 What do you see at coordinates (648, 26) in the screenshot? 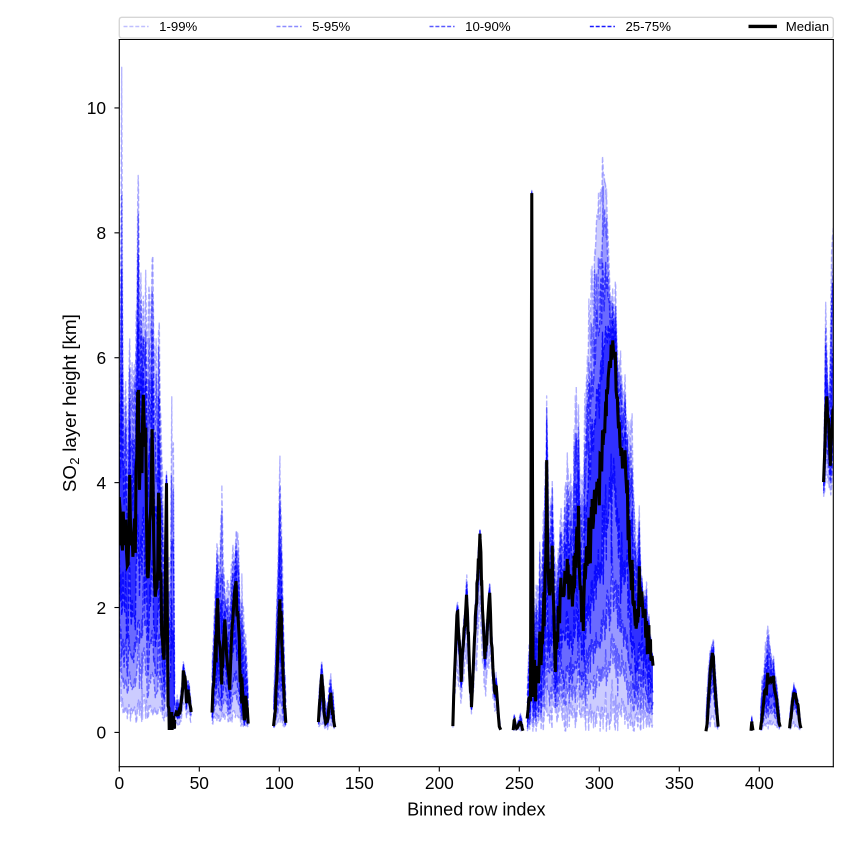
I see `svg-text: 25-75%` at bounding box center [648, 26].